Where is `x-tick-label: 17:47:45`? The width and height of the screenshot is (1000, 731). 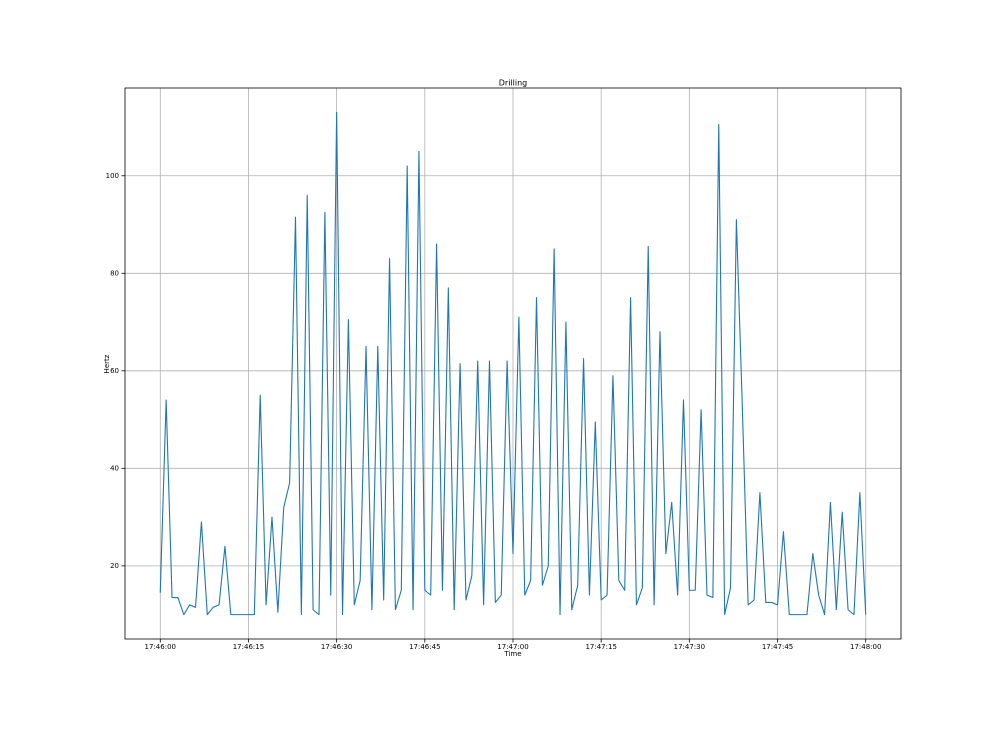 x-tick-label: 17:47:45 is located at coordinates (777, 647).